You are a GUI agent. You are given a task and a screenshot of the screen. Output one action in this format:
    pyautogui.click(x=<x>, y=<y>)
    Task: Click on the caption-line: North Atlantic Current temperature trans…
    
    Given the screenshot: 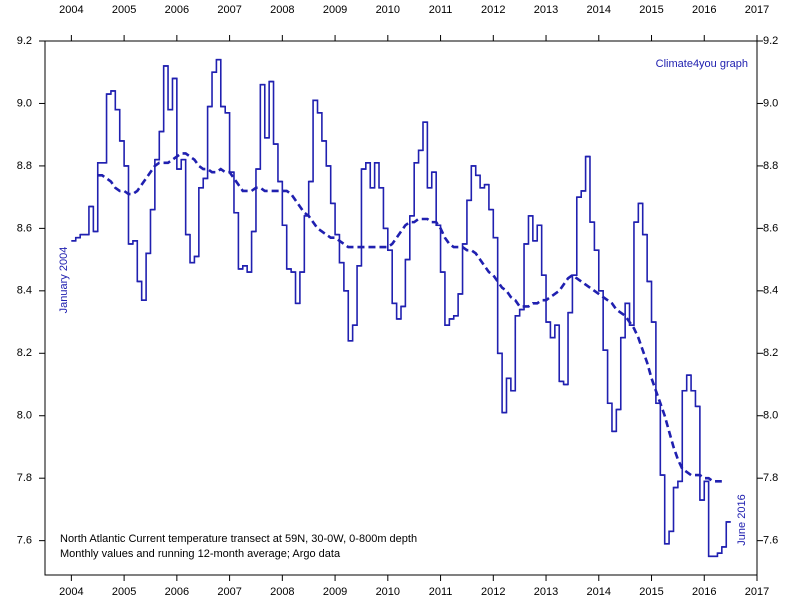 What is the action you would take?
    pyautogui.click(x=238, y=539)
    